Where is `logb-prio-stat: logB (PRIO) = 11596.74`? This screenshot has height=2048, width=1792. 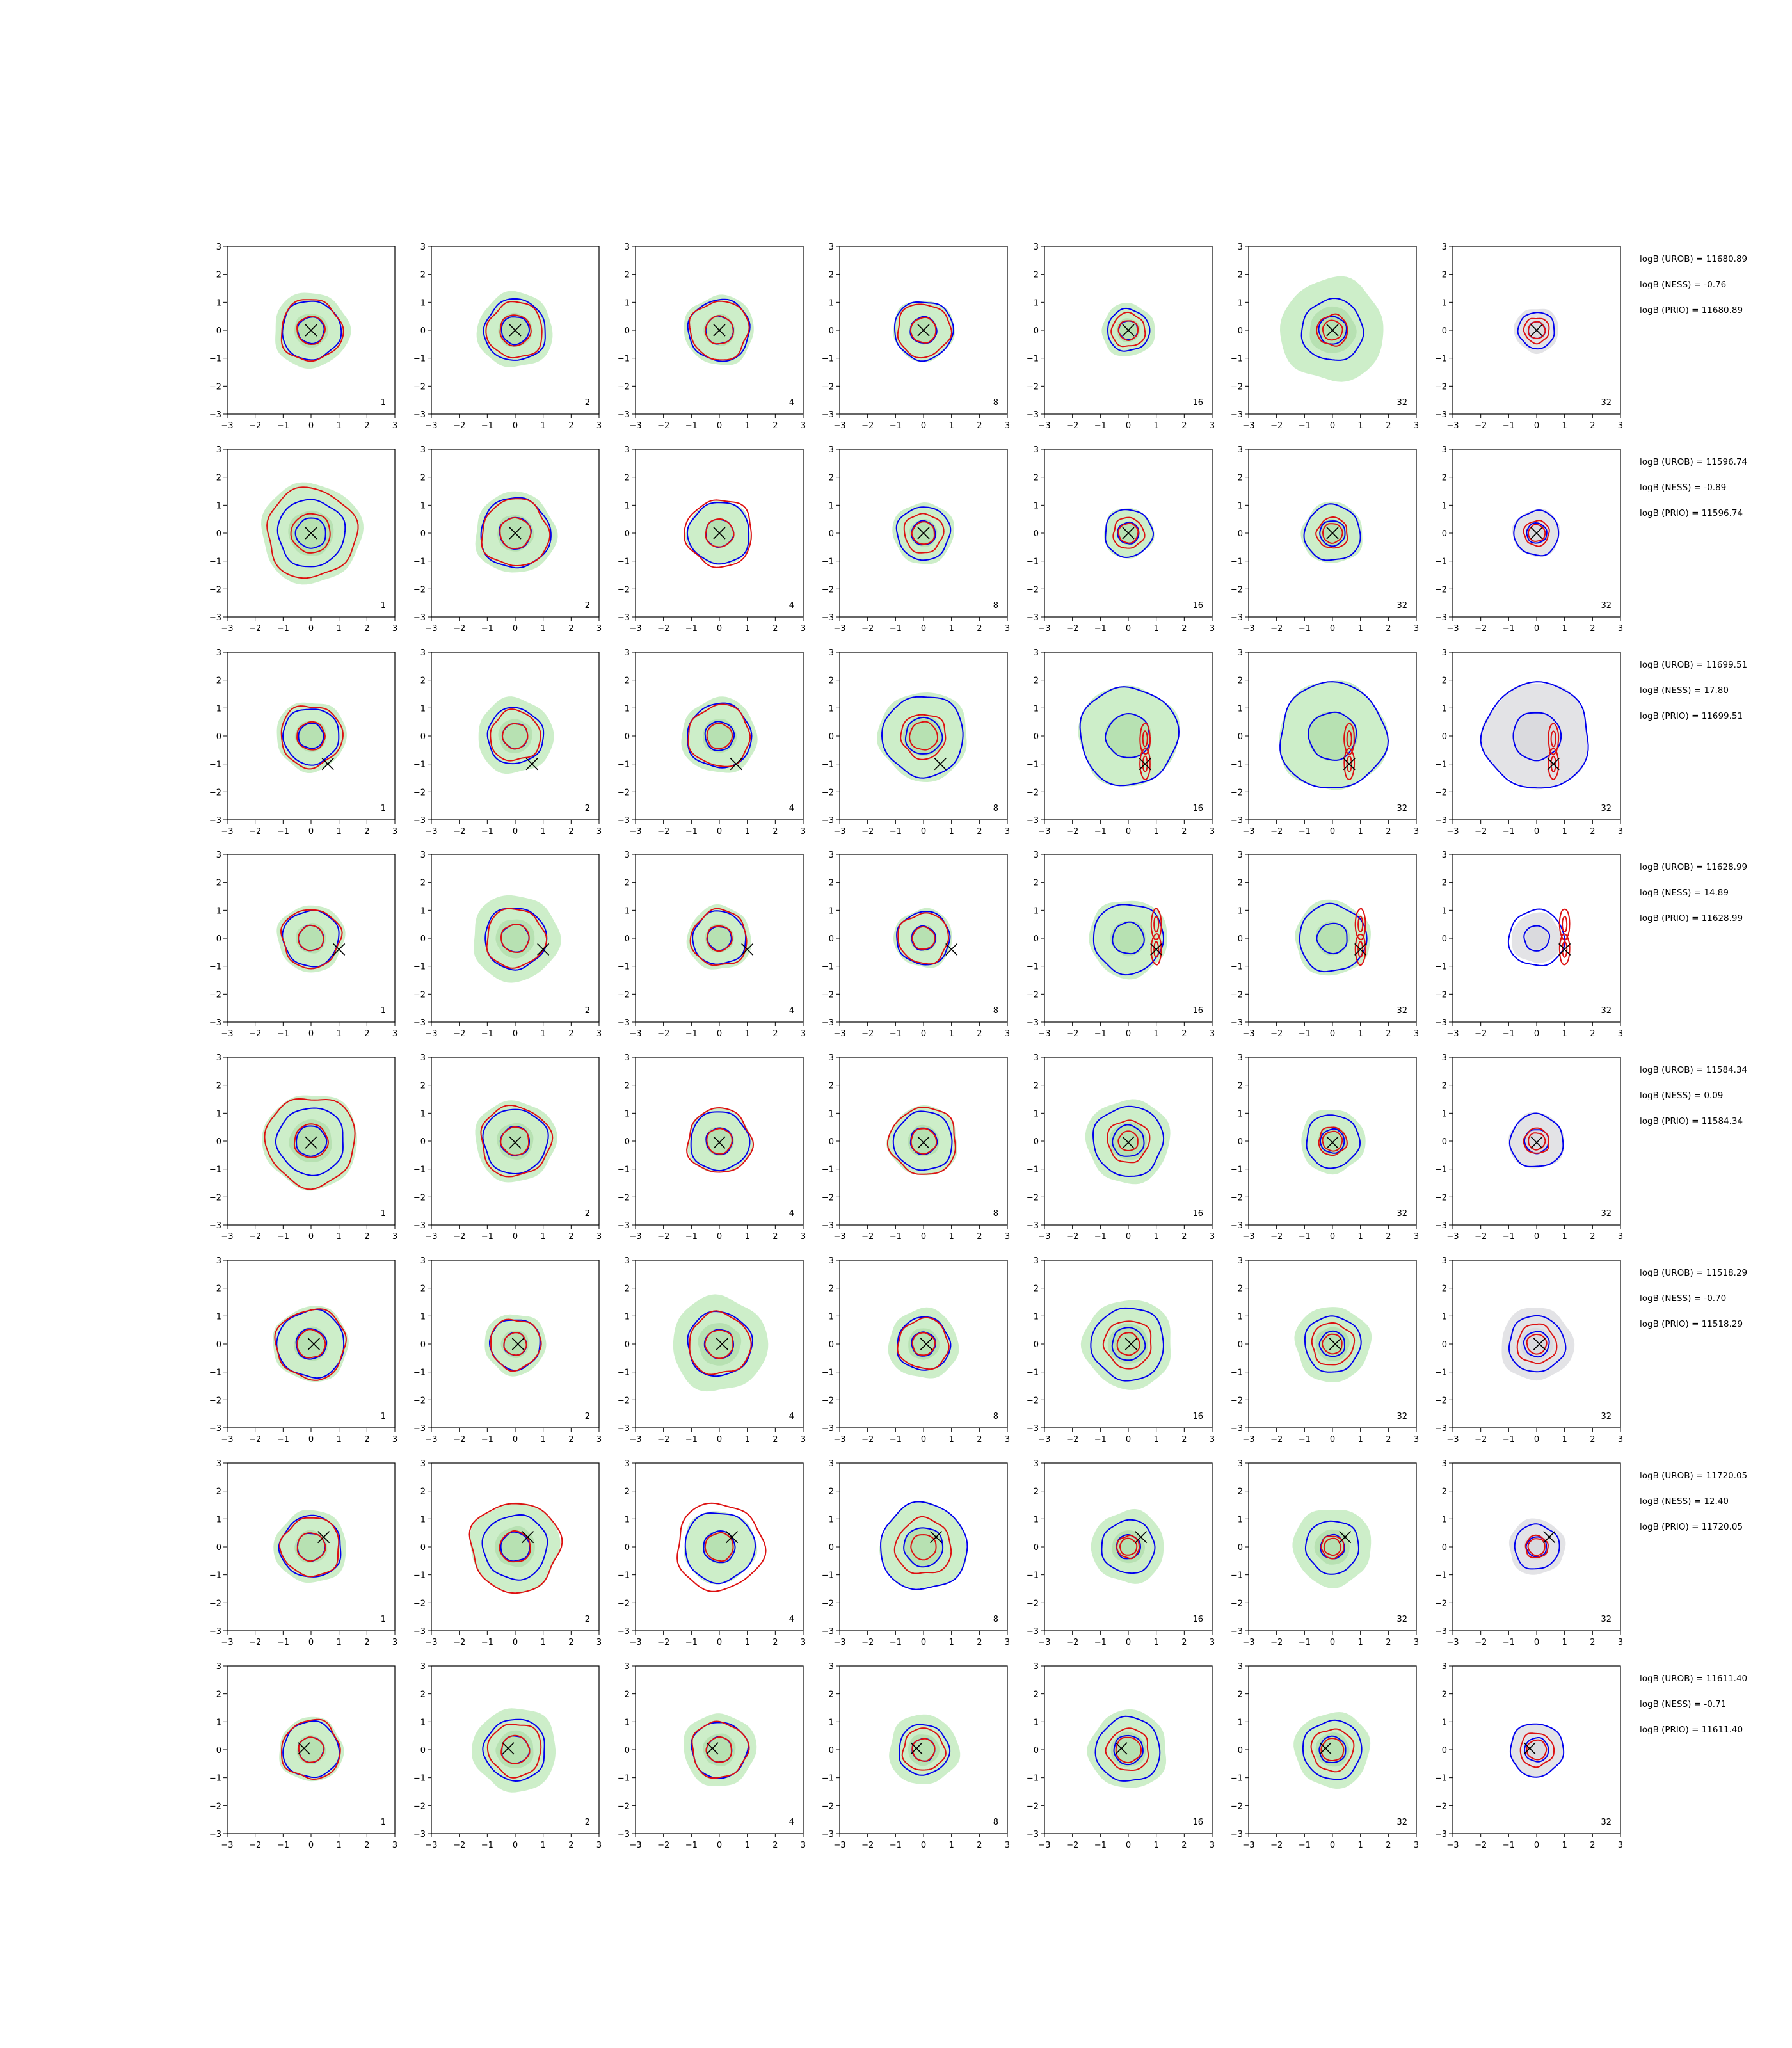
logb-prio-stat: logB (PRIO) = 11596.74 is located at coordinates (1691, 513).